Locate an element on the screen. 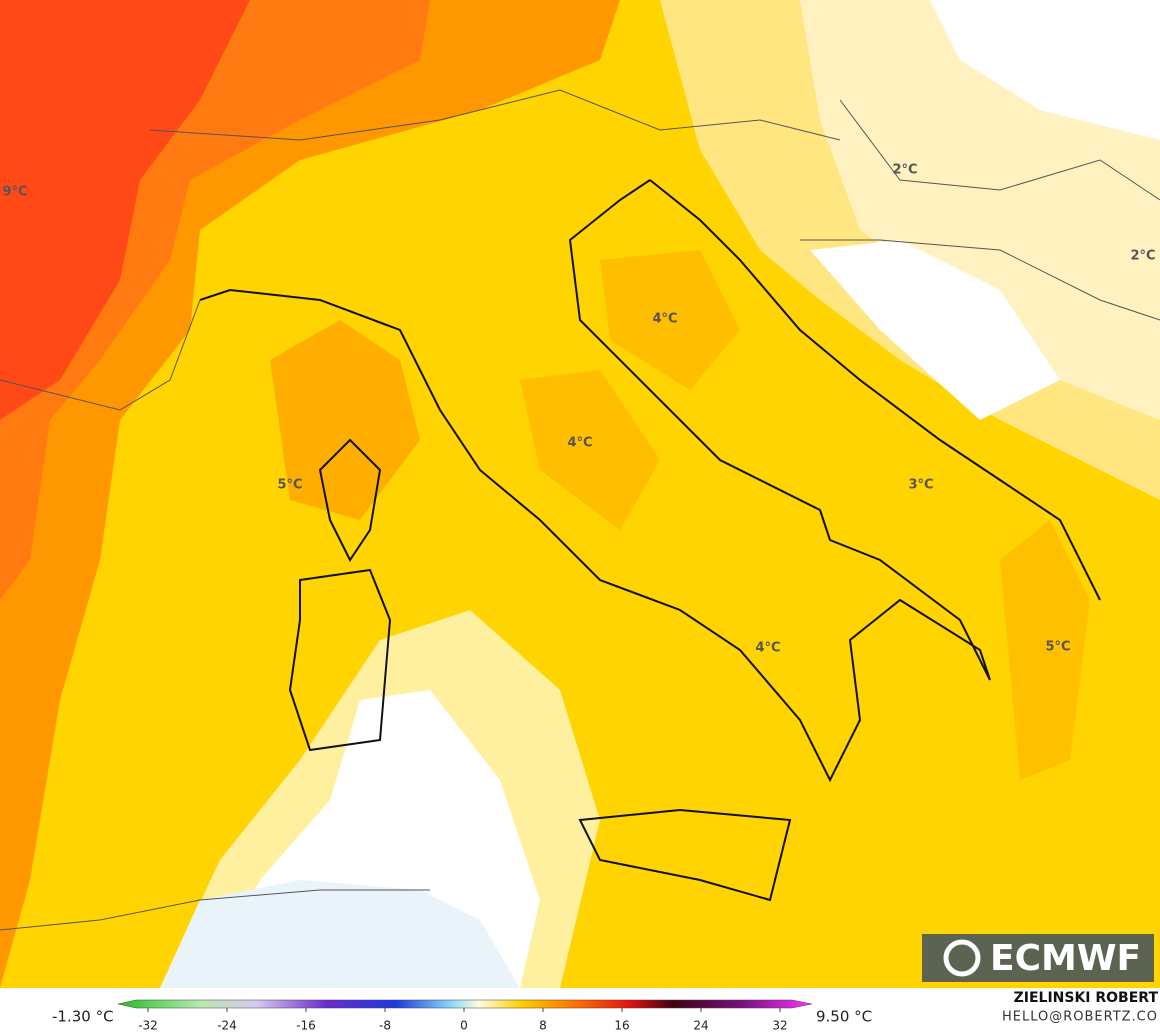 The width and height of the screenshot is (1160, 1035). colorbar: -32 -24 -16 -8 0 8 16 24 32 -1.30 °C 9.50 °C is located at coordinates (462, 1016).